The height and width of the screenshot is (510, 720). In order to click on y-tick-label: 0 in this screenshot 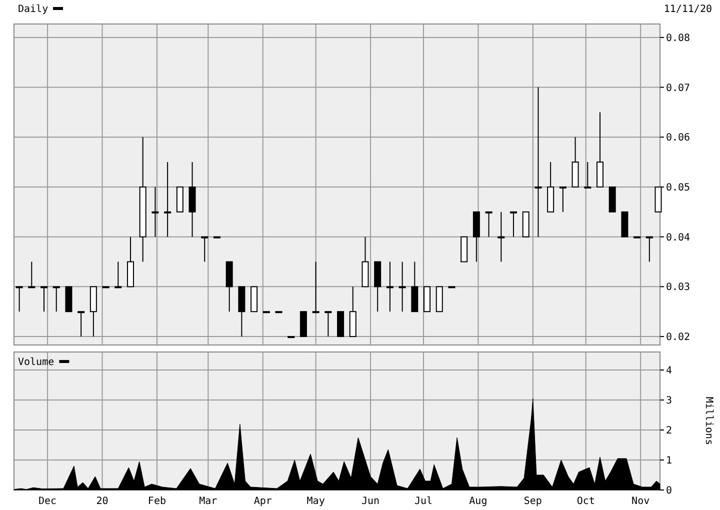, I will do `click(669, 491)`.